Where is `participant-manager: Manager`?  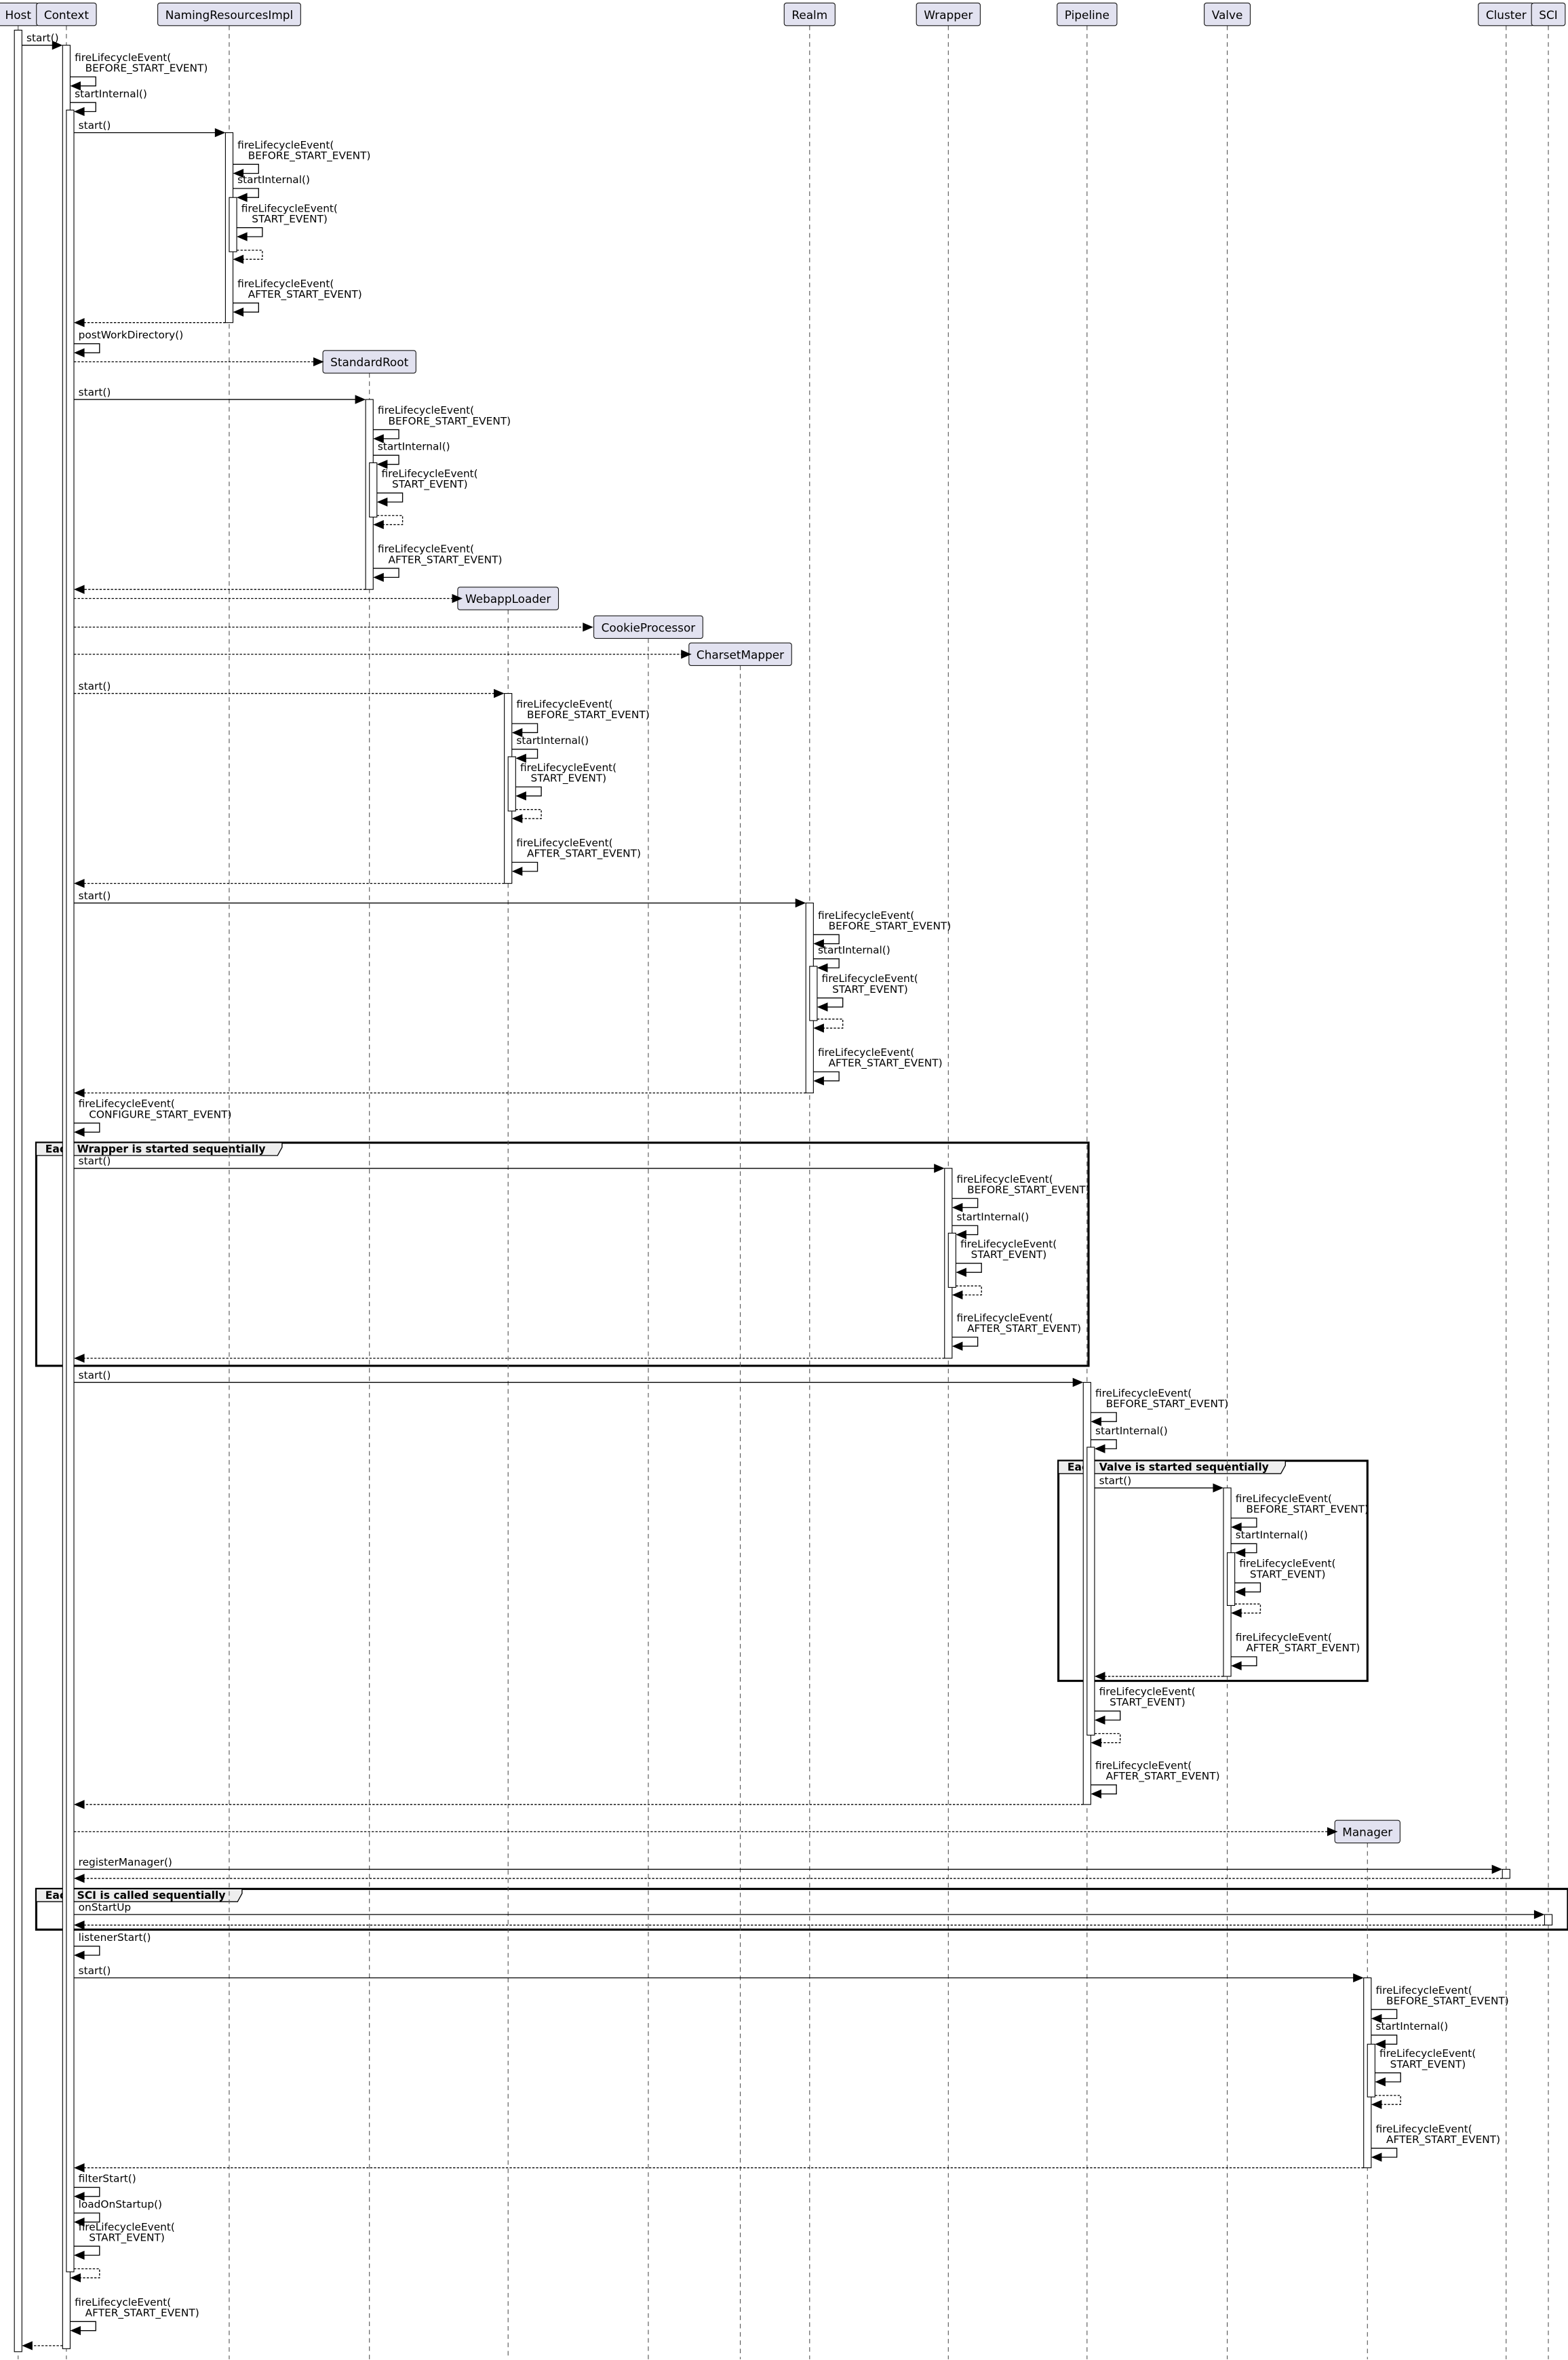
participant-manager: Manager is located at coordinates (1367, 1832).